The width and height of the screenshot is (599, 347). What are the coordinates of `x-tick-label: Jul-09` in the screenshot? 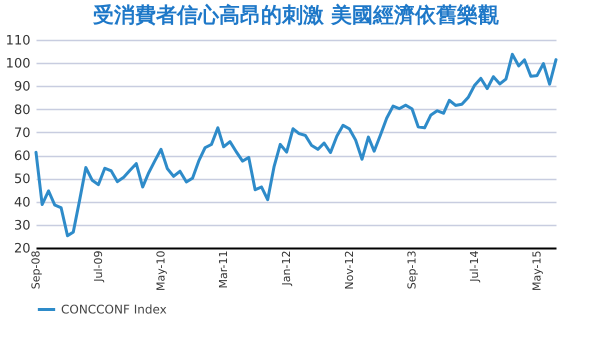 It's located at (98, 266).